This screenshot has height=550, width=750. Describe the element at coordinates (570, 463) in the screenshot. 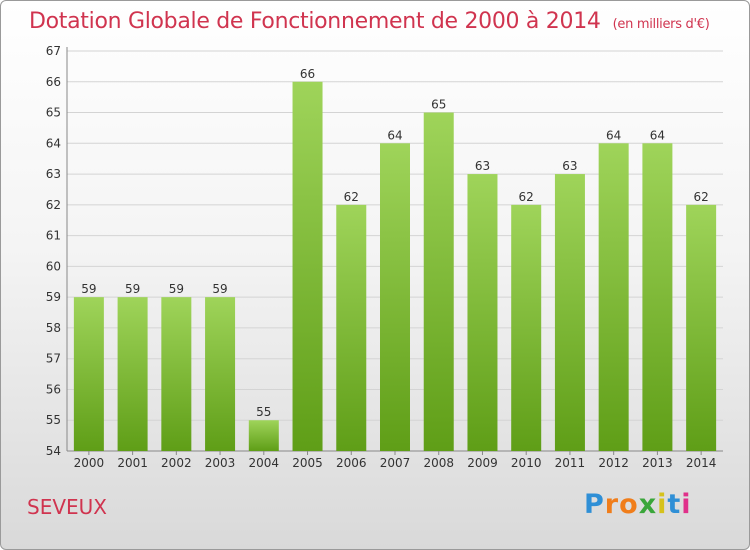

I see `x-tick-label: 2011` at that location.